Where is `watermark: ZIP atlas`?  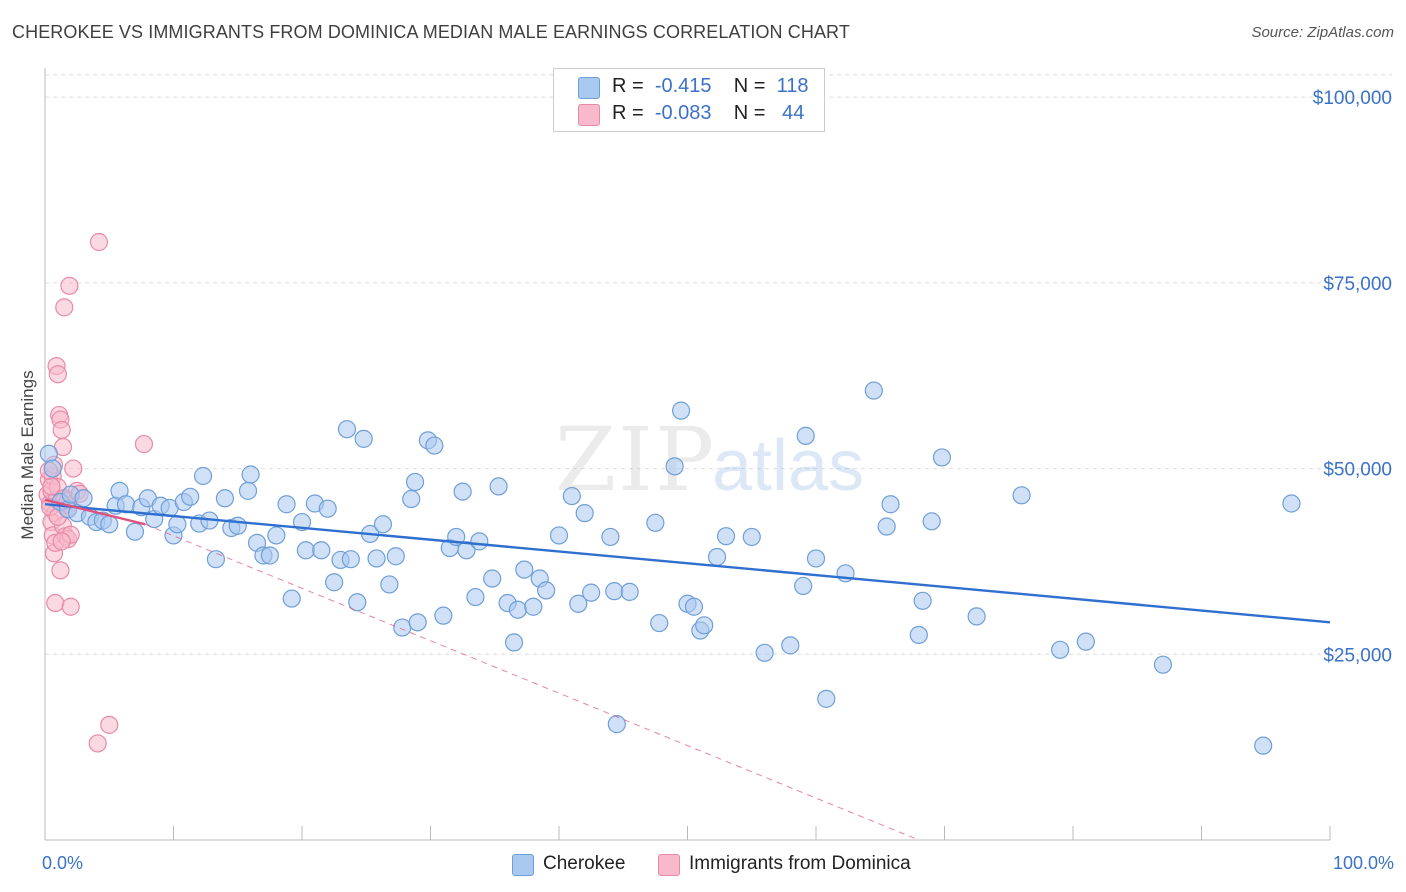 watermark: ZIP atlas is located at coordinates (709, 459).